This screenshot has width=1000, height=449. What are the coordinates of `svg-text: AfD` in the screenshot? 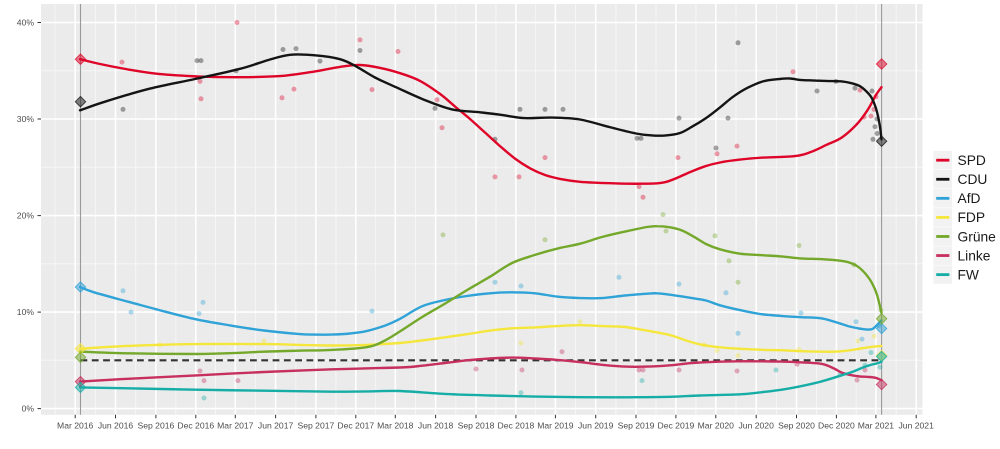 It's located at (969, 198).